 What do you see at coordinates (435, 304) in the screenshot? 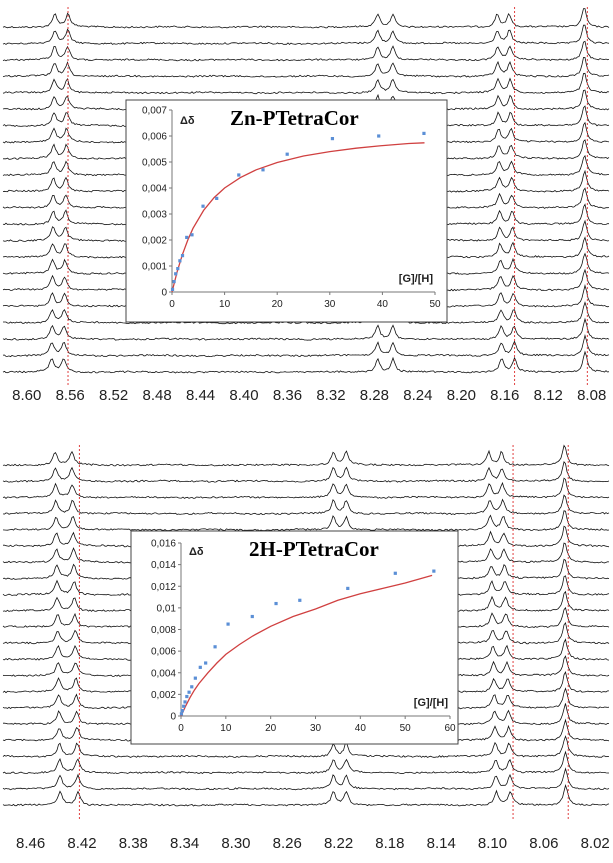
I see `inset-x-tick-label: 50` at bounding box center [435, 304].